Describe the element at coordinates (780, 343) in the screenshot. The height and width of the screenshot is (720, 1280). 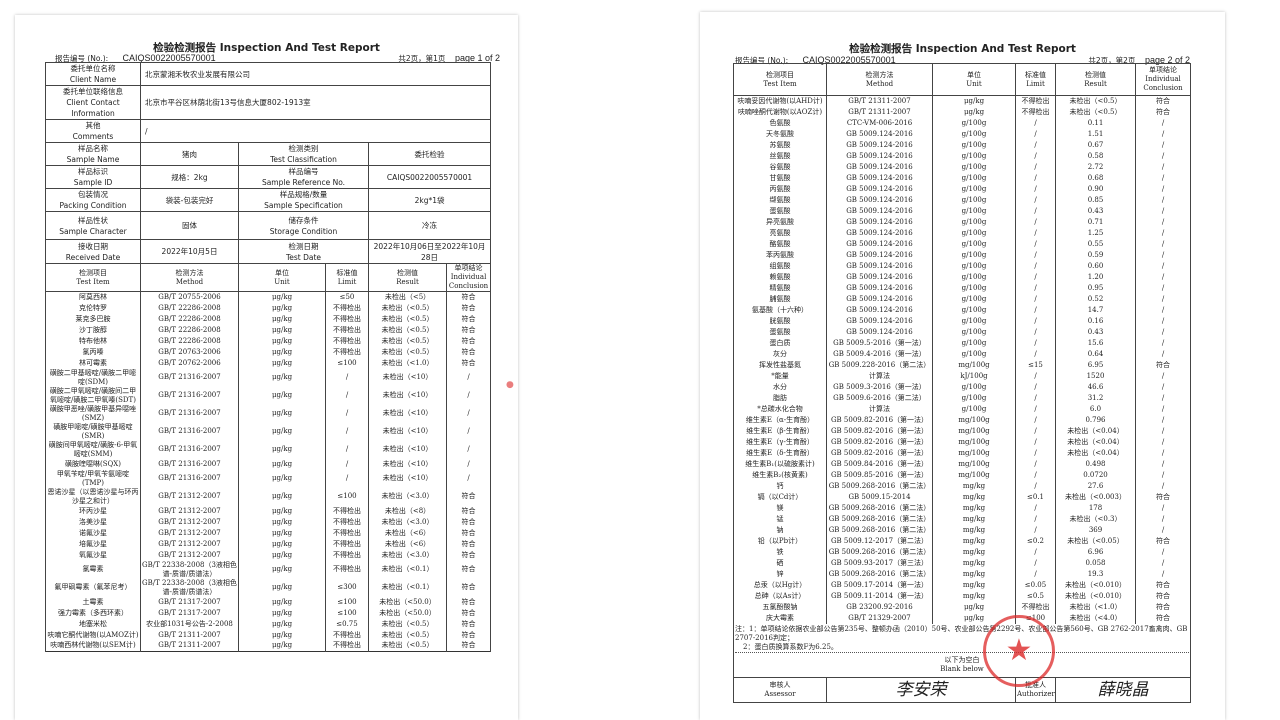
I see `test-item-cell: 蛋白质` at that location.